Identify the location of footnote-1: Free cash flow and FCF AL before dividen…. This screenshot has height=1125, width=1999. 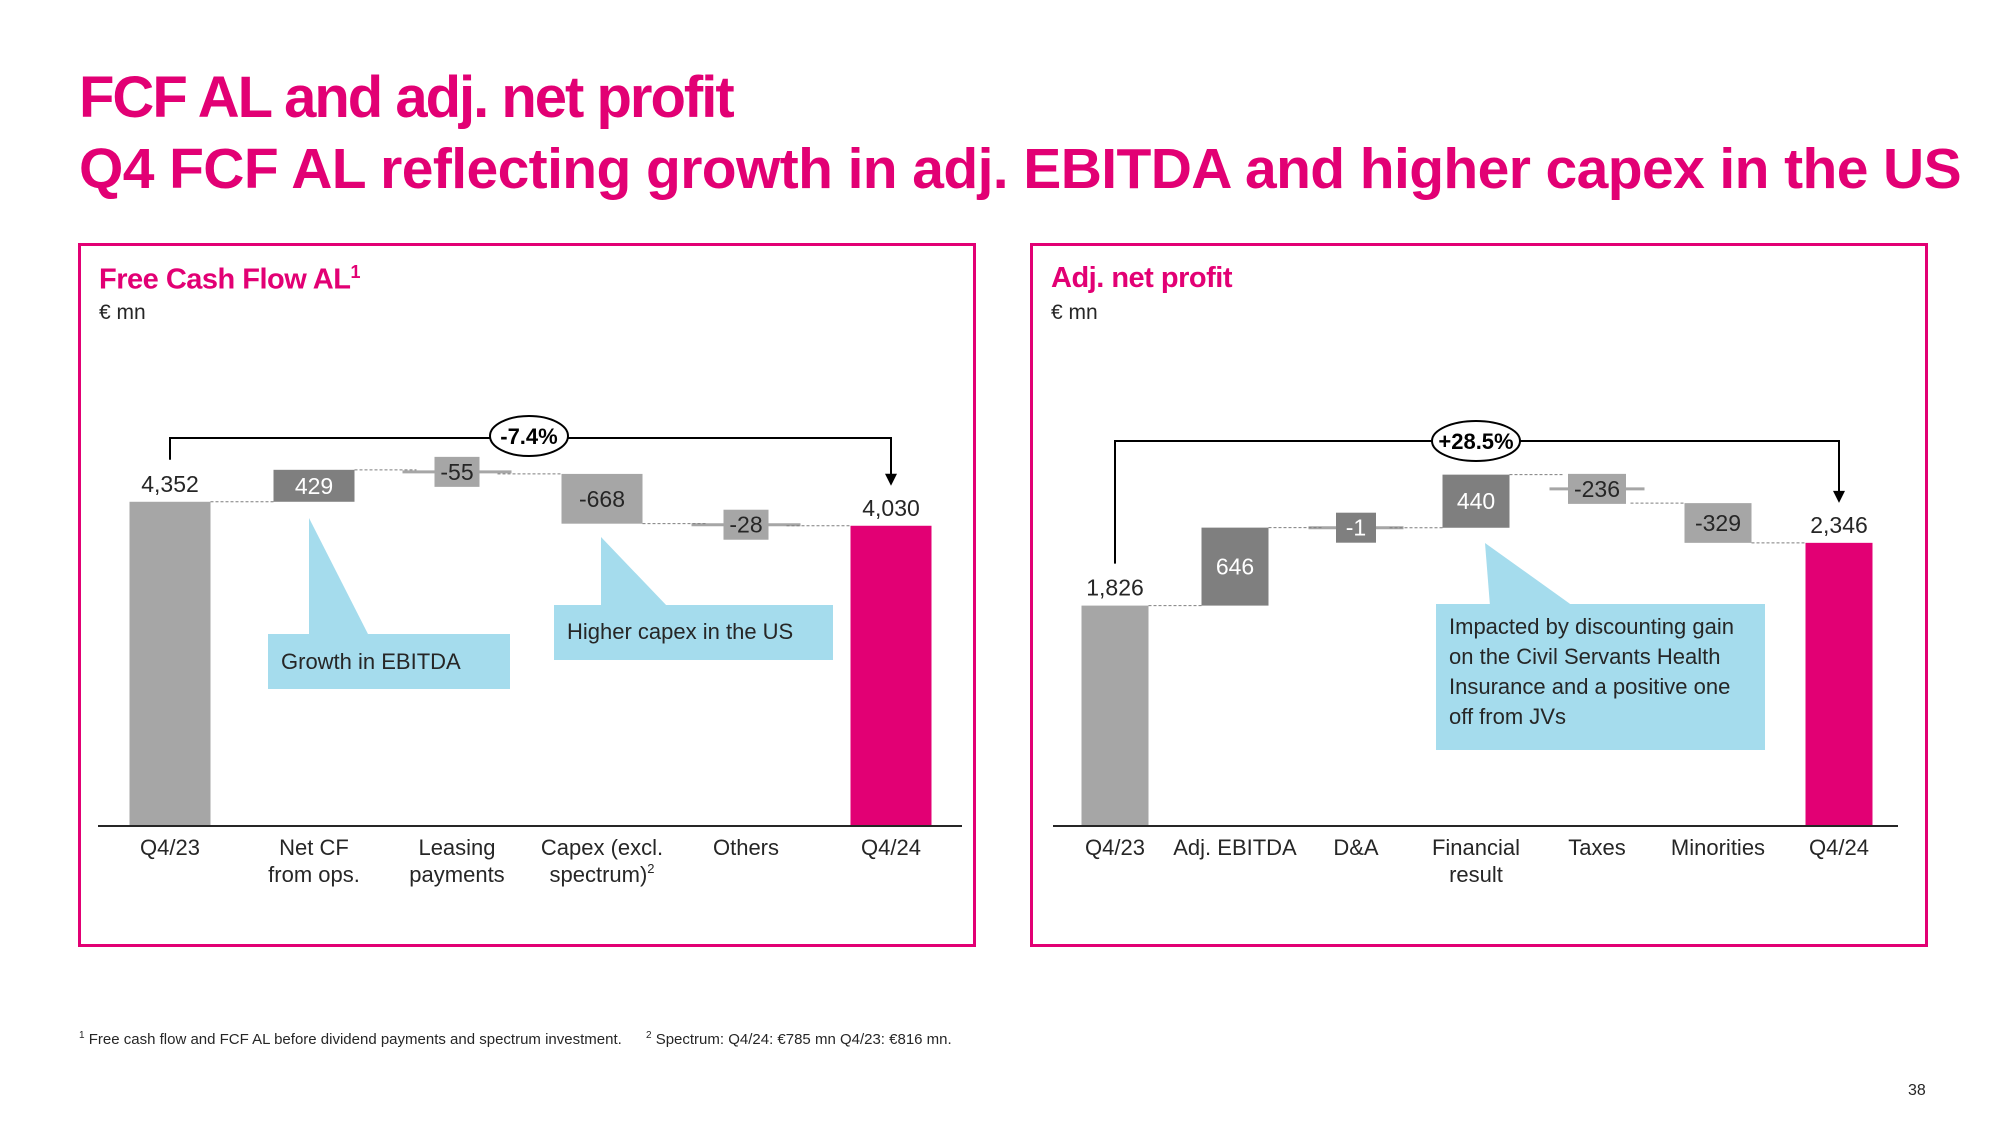
(355, 1039).